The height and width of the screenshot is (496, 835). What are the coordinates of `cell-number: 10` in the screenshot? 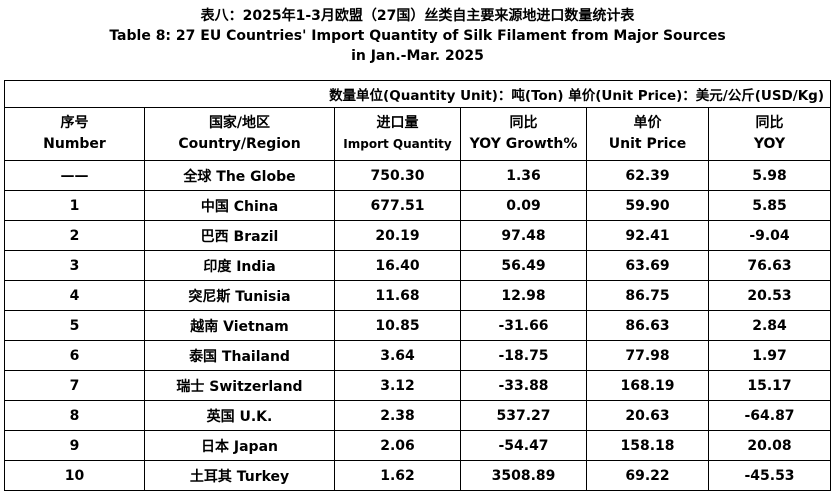 It's located at (74, 475).